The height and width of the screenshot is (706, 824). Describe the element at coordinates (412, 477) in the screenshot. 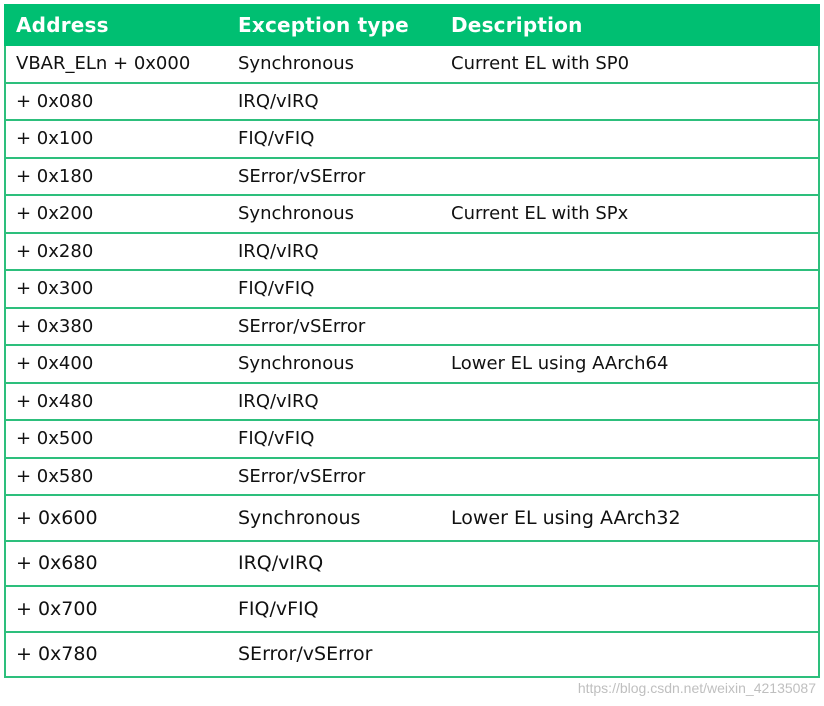

I see `table-row: + 0x580 SError/vSError` at that location.